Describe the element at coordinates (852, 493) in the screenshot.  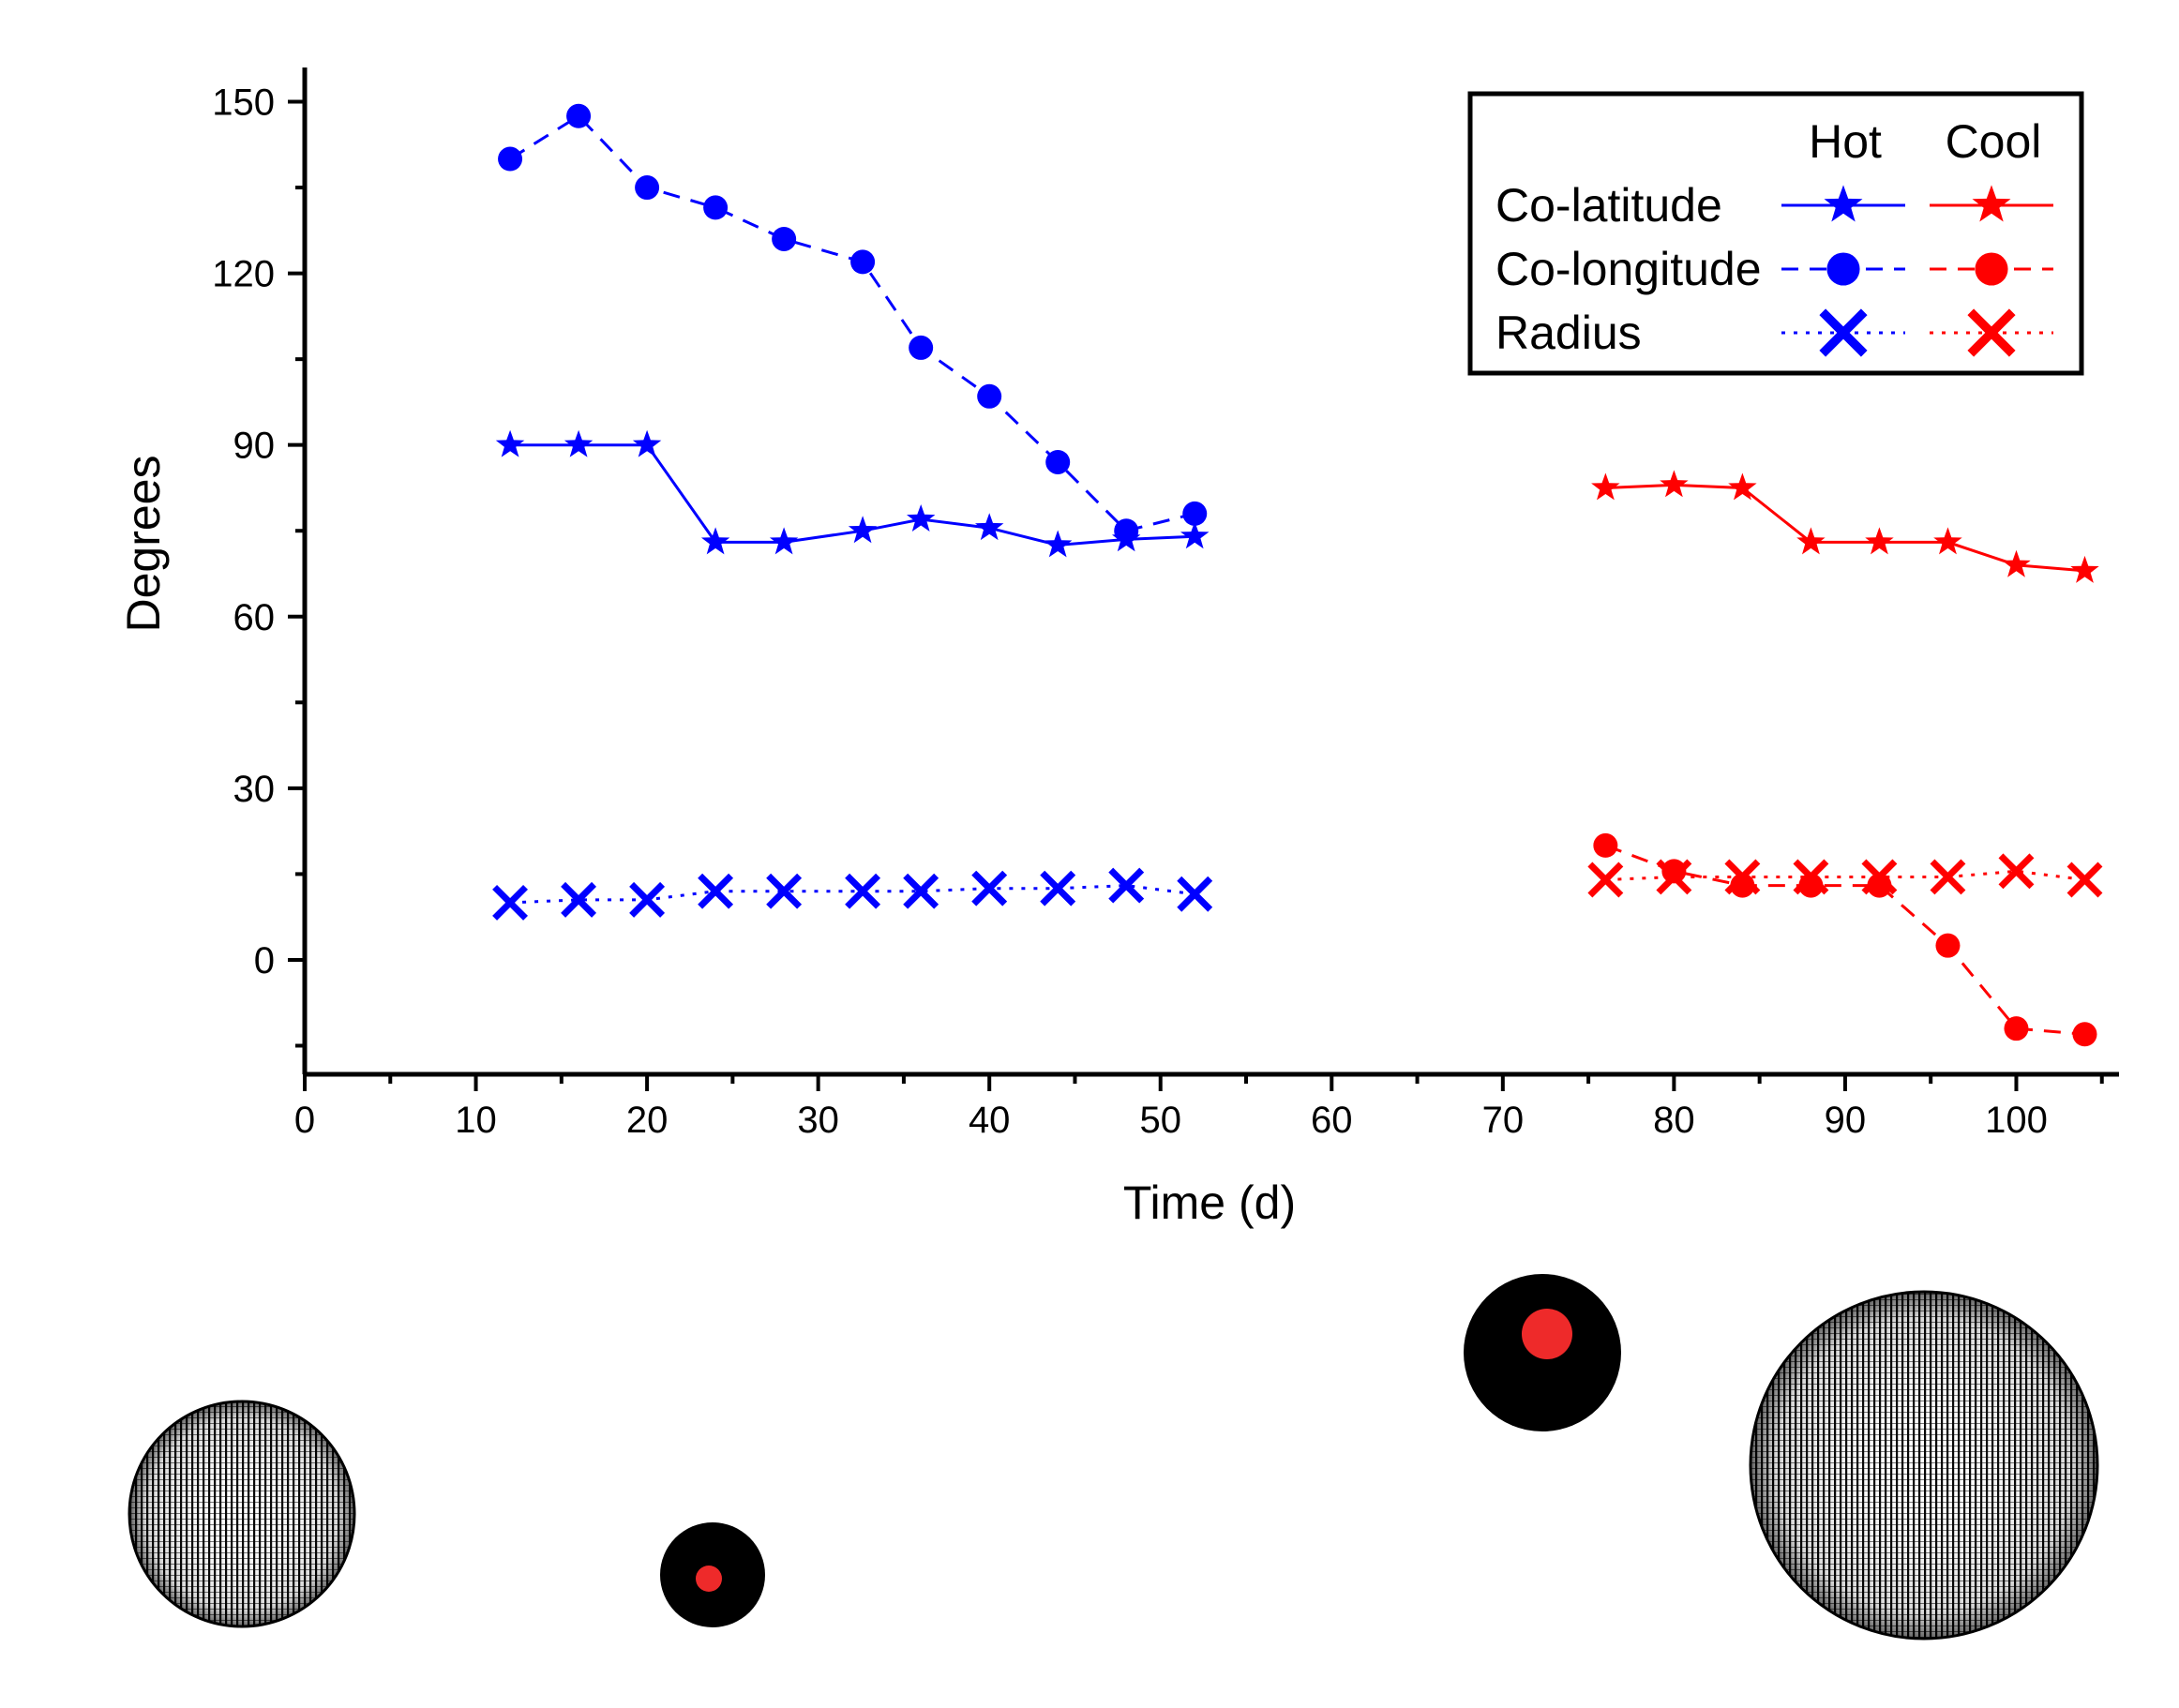
I see `series-hot-co-latitude` at that location.